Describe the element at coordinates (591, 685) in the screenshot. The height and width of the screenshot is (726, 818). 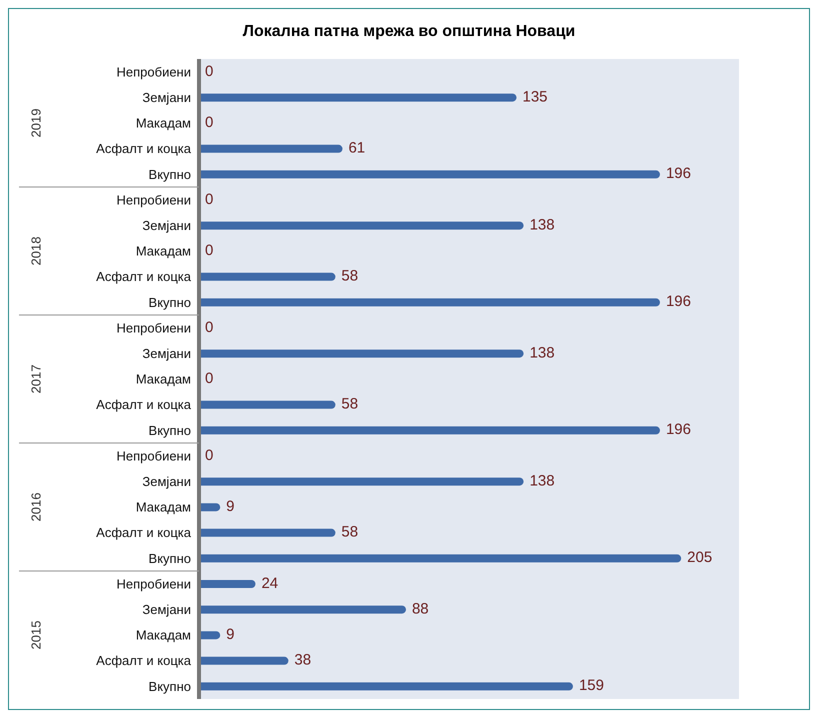
I see `data-label: 159` at that location.